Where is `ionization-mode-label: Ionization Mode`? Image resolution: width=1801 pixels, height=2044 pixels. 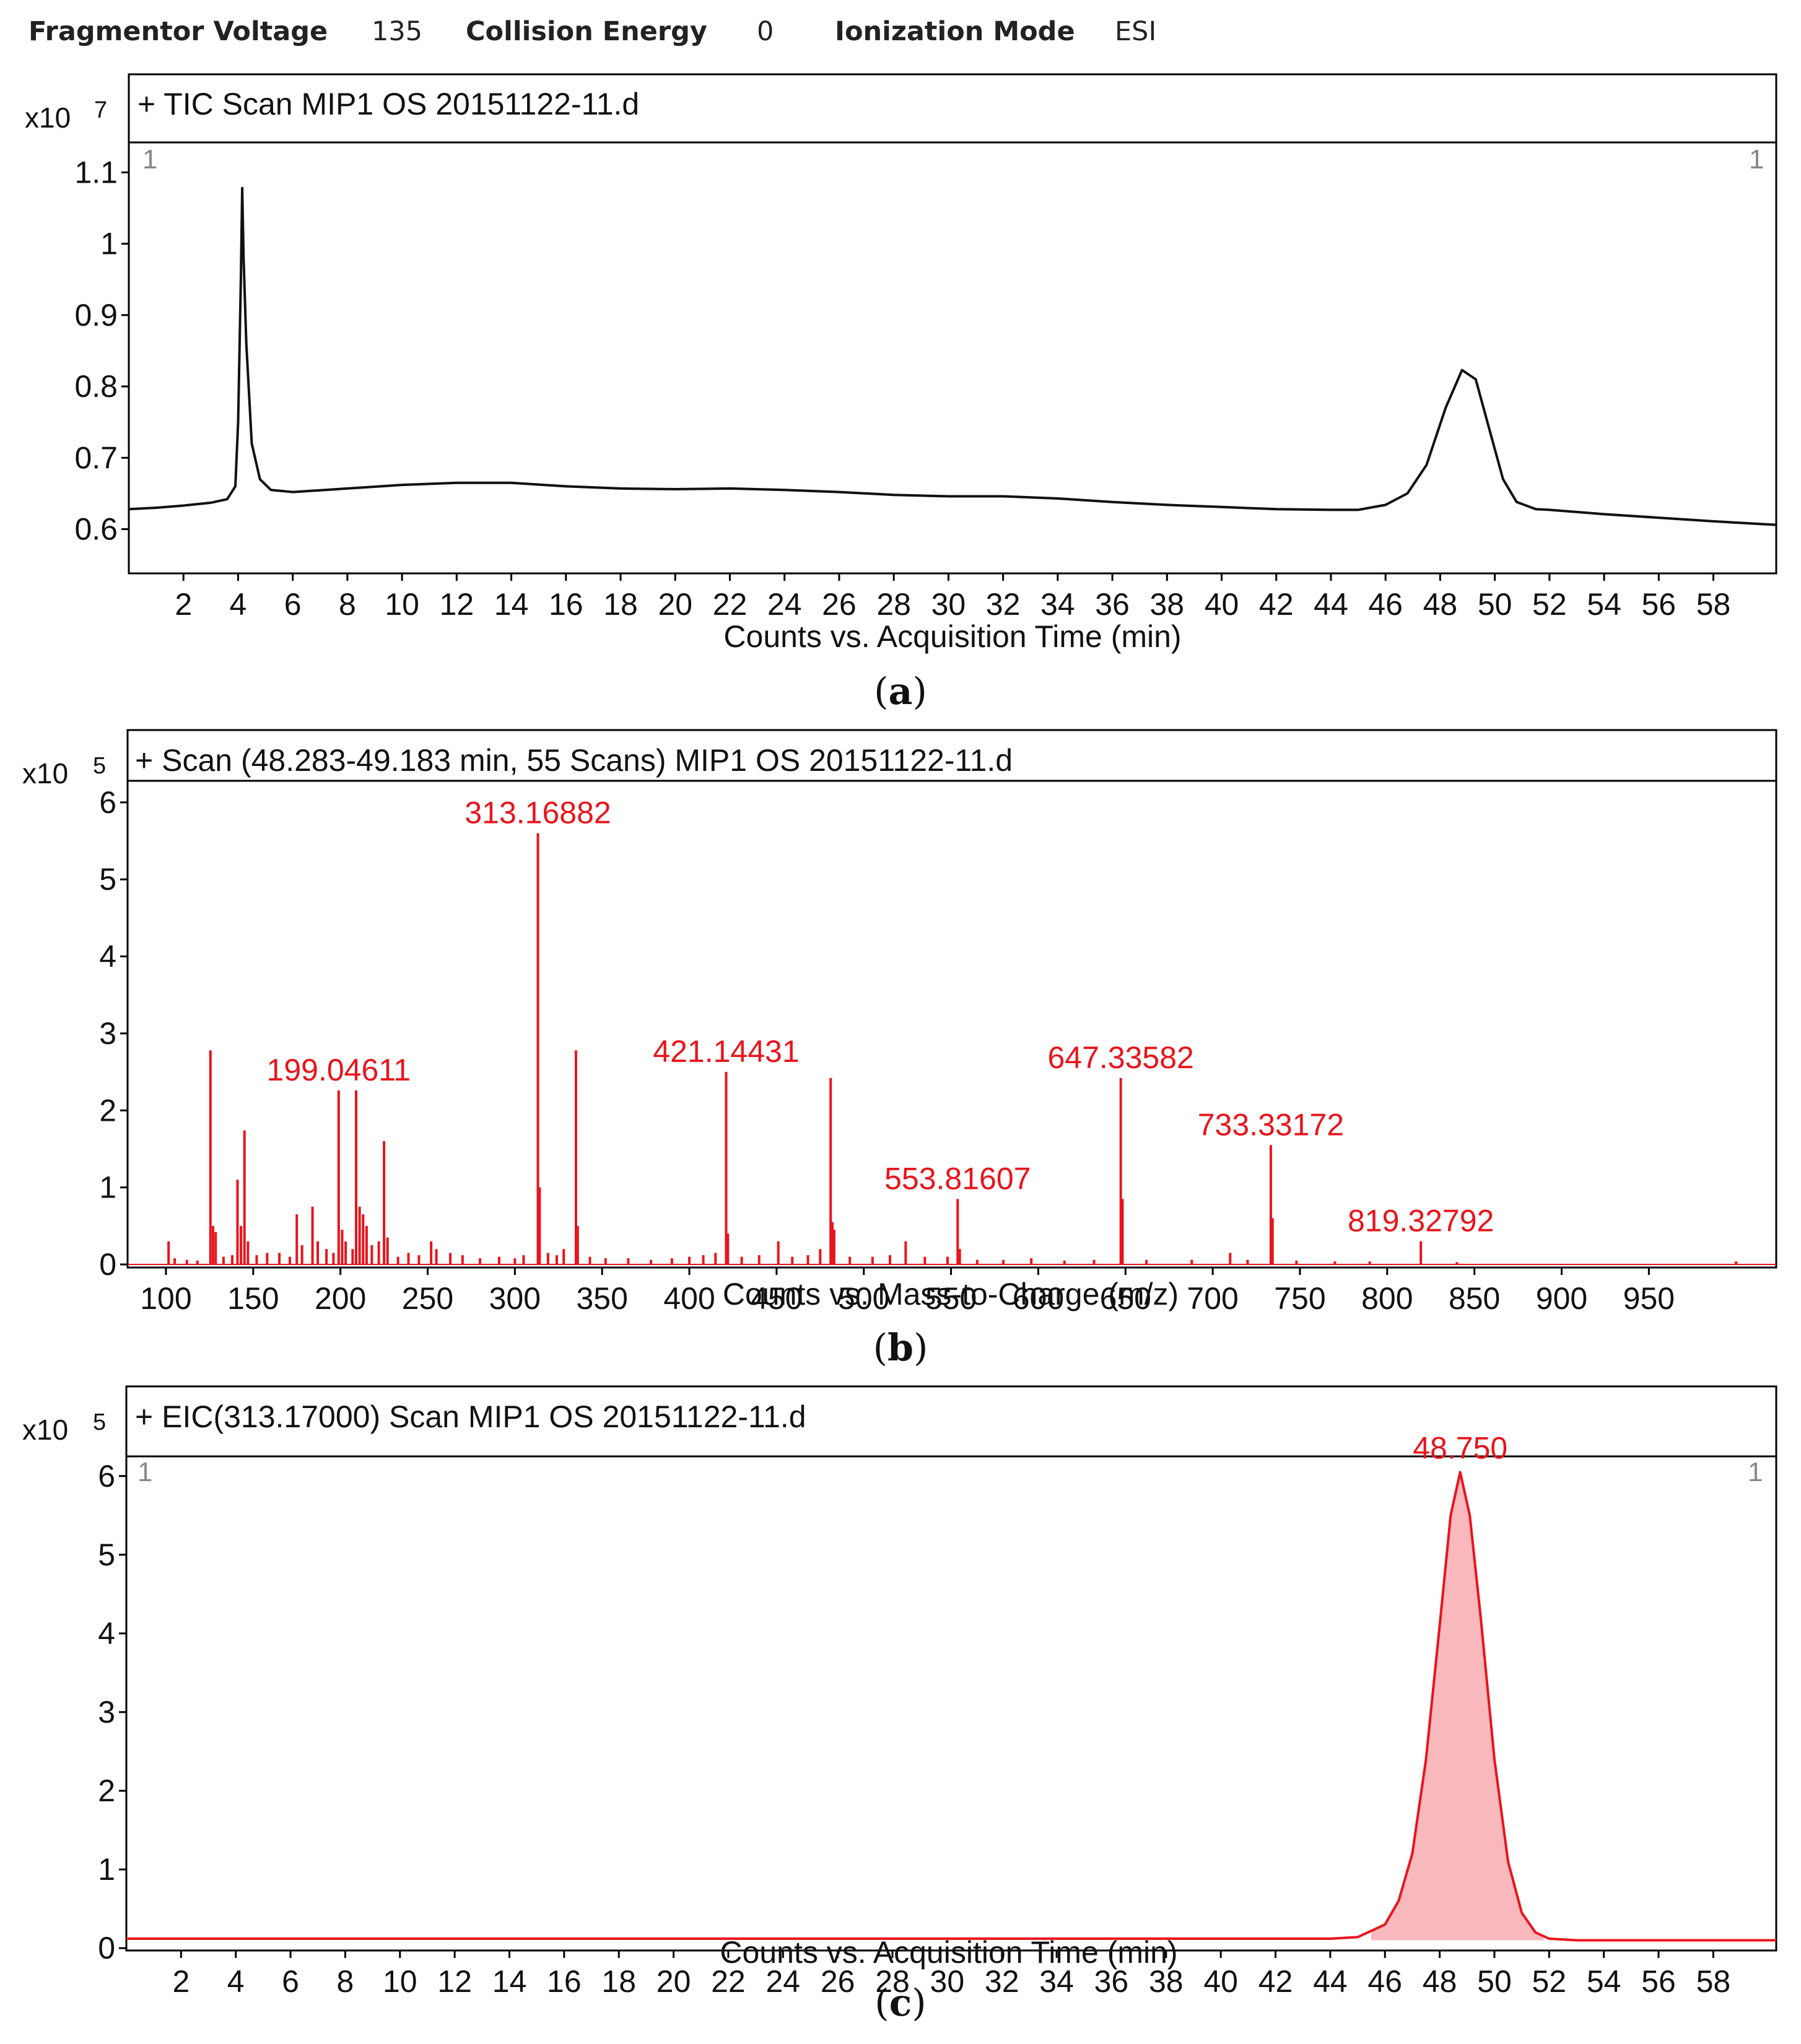
ionization-mode-label: Ionization Mode is located at coordinates (955, 31).